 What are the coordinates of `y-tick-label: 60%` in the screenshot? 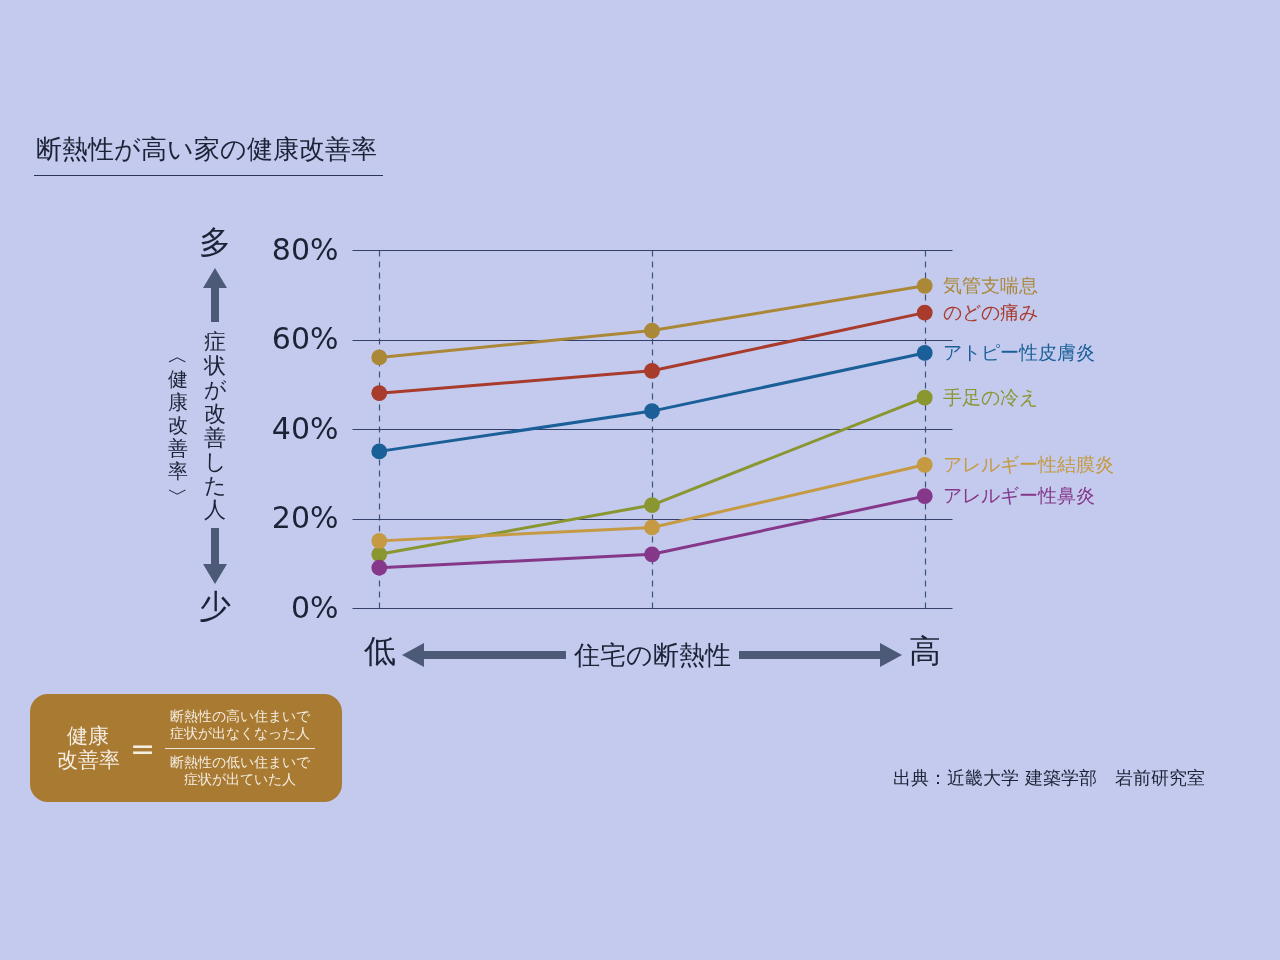 It's located at (305, 338).